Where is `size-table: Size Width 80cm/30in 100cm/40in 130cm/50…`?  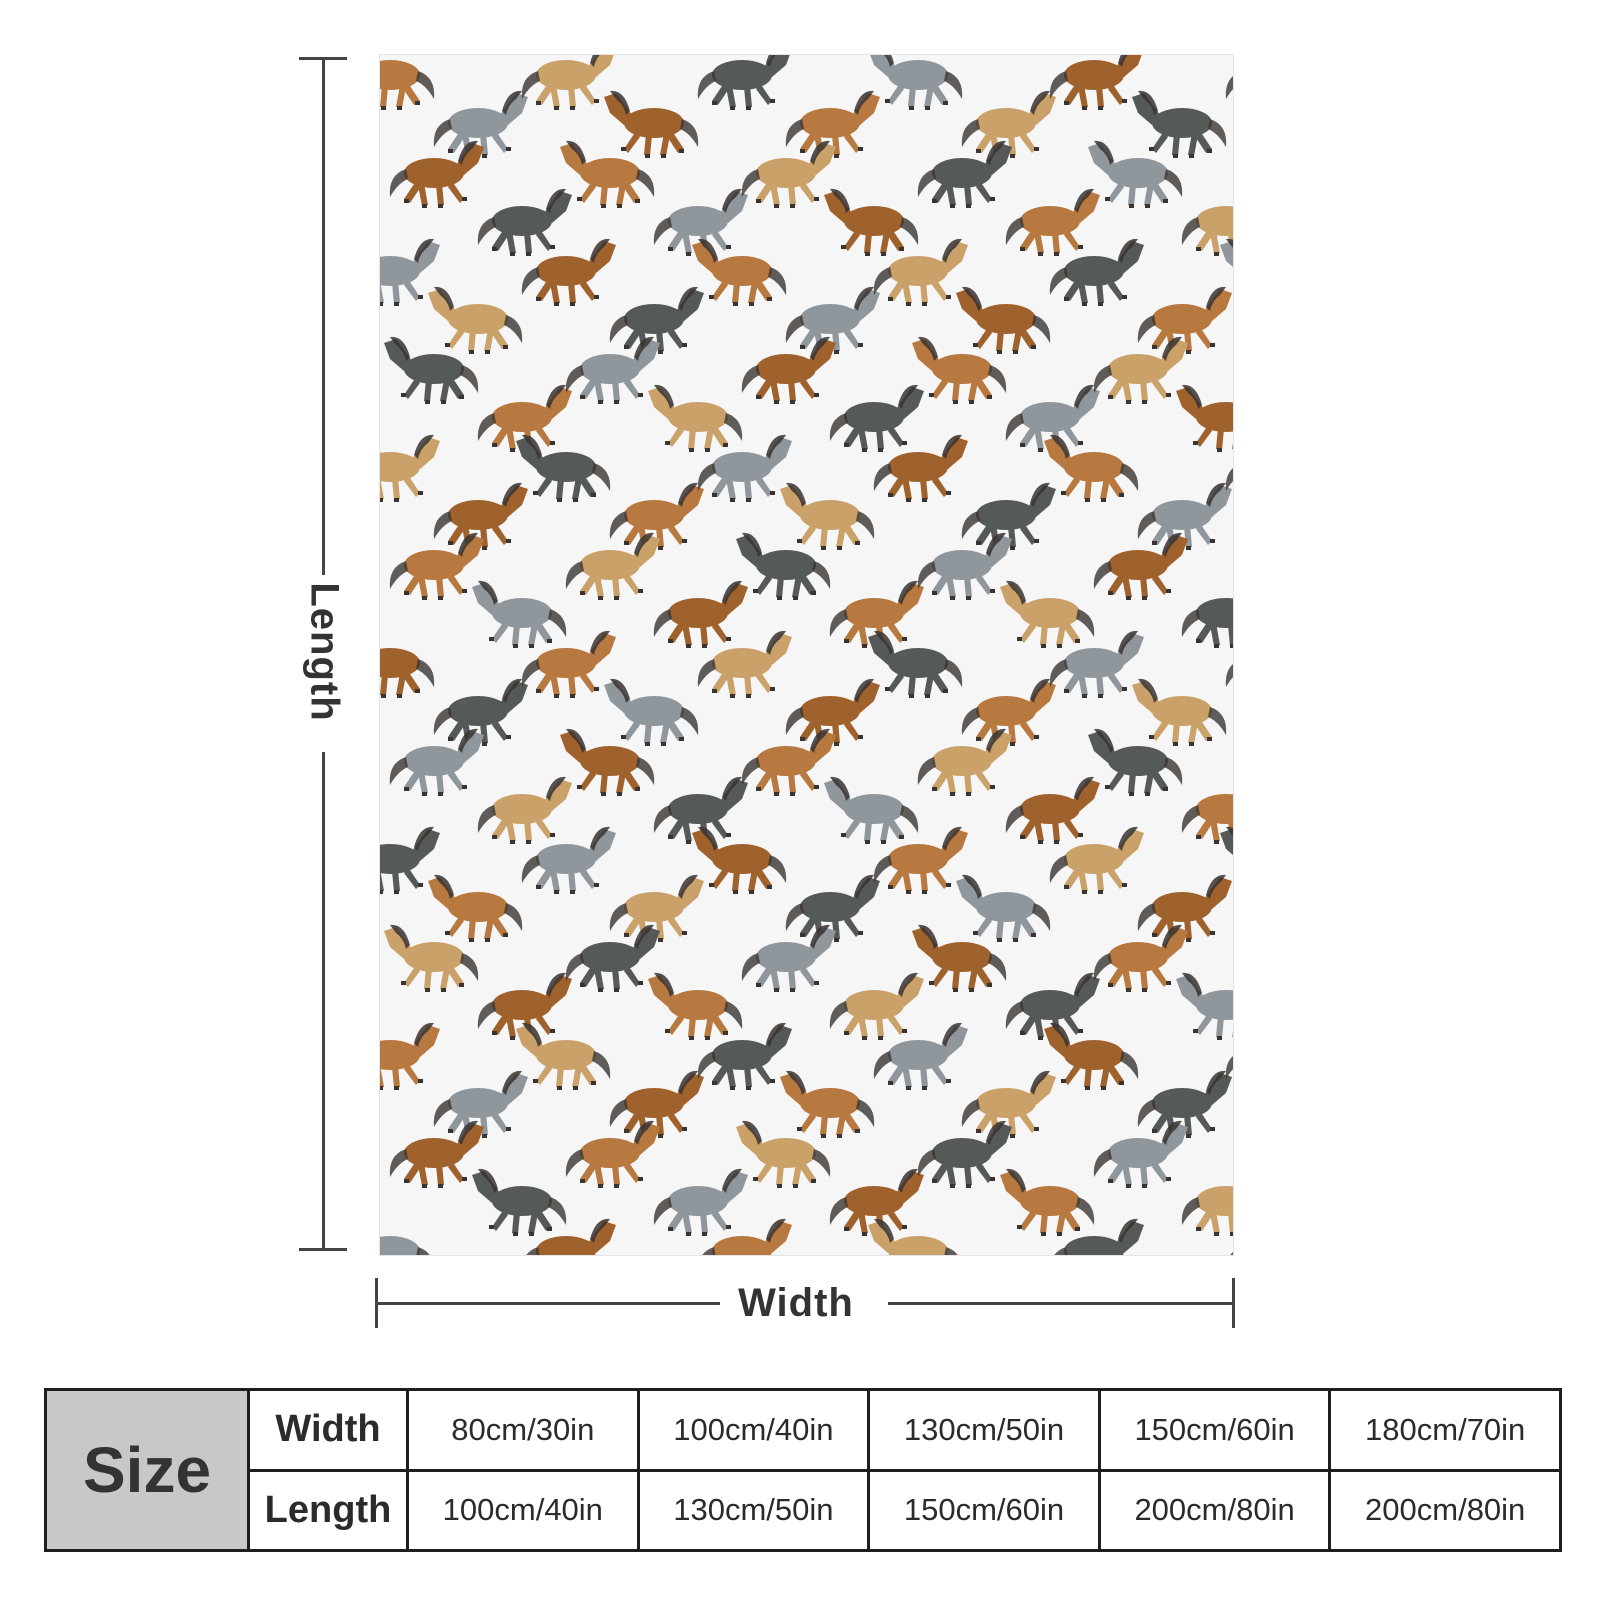
size-table: Size Width 80cm/30in 100cm/40in 130cm/50… is located at coordinates (803, 1470).